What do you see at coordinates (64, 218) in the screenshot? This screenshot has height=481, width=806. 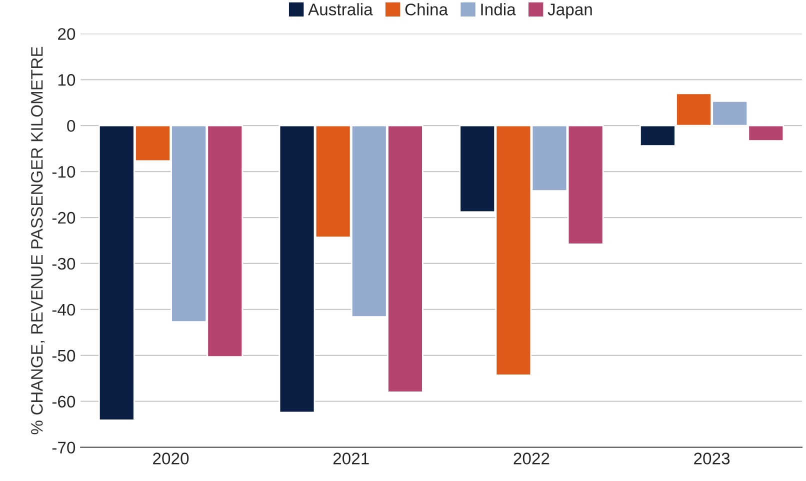 I see `y-tick-label: -20` at bounding box center [64, 218].